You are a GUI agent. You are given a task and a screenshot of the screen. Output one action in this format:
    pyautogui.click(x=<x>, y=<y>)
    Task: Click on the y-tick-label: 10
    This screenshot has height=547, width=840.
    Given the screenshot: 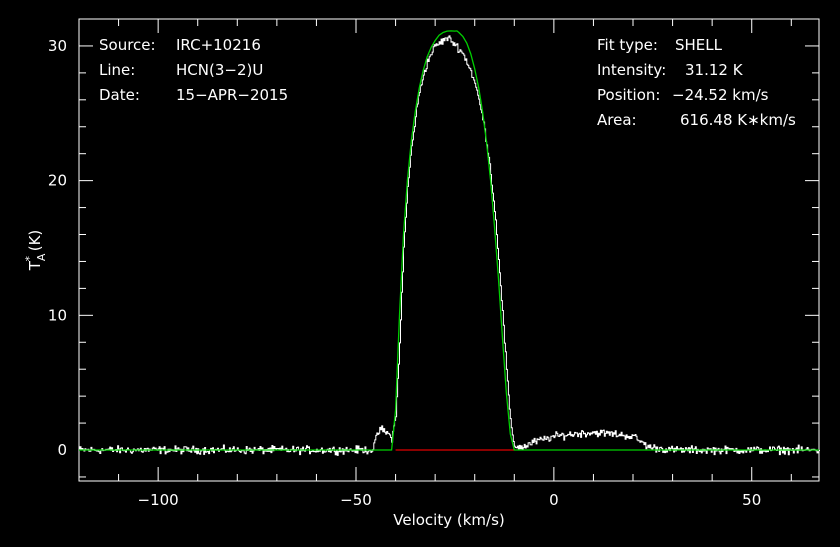 What is the action you would take?
    pyautogui.click(x=57, y=315)
    